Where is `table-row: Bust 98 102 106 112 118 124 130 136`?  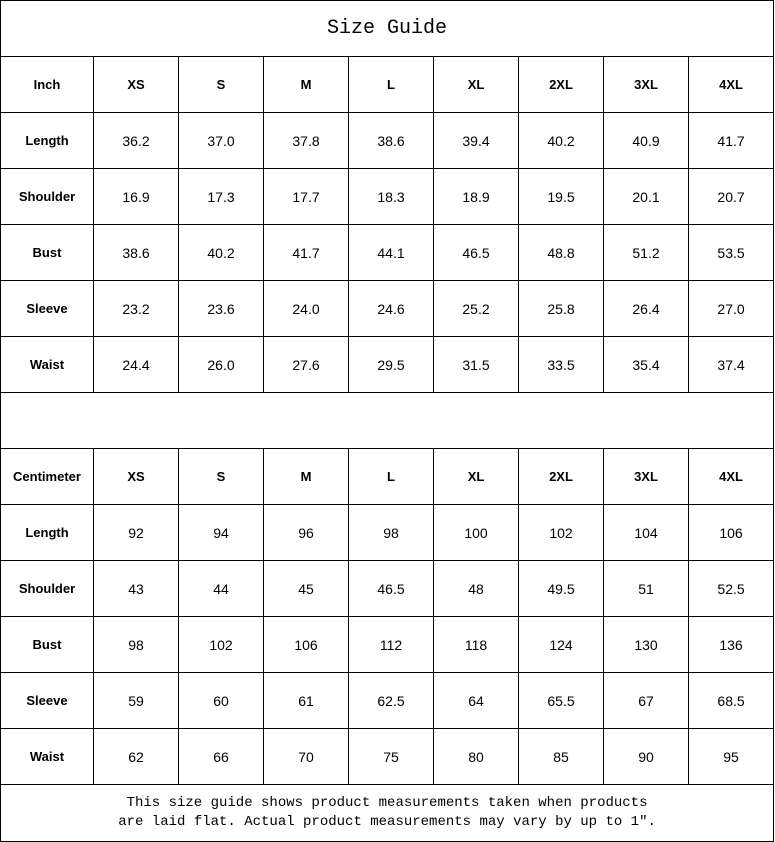 table-row: Bust 98 102 106 112 118 124 130 136 is located at coordinates (387, 644).